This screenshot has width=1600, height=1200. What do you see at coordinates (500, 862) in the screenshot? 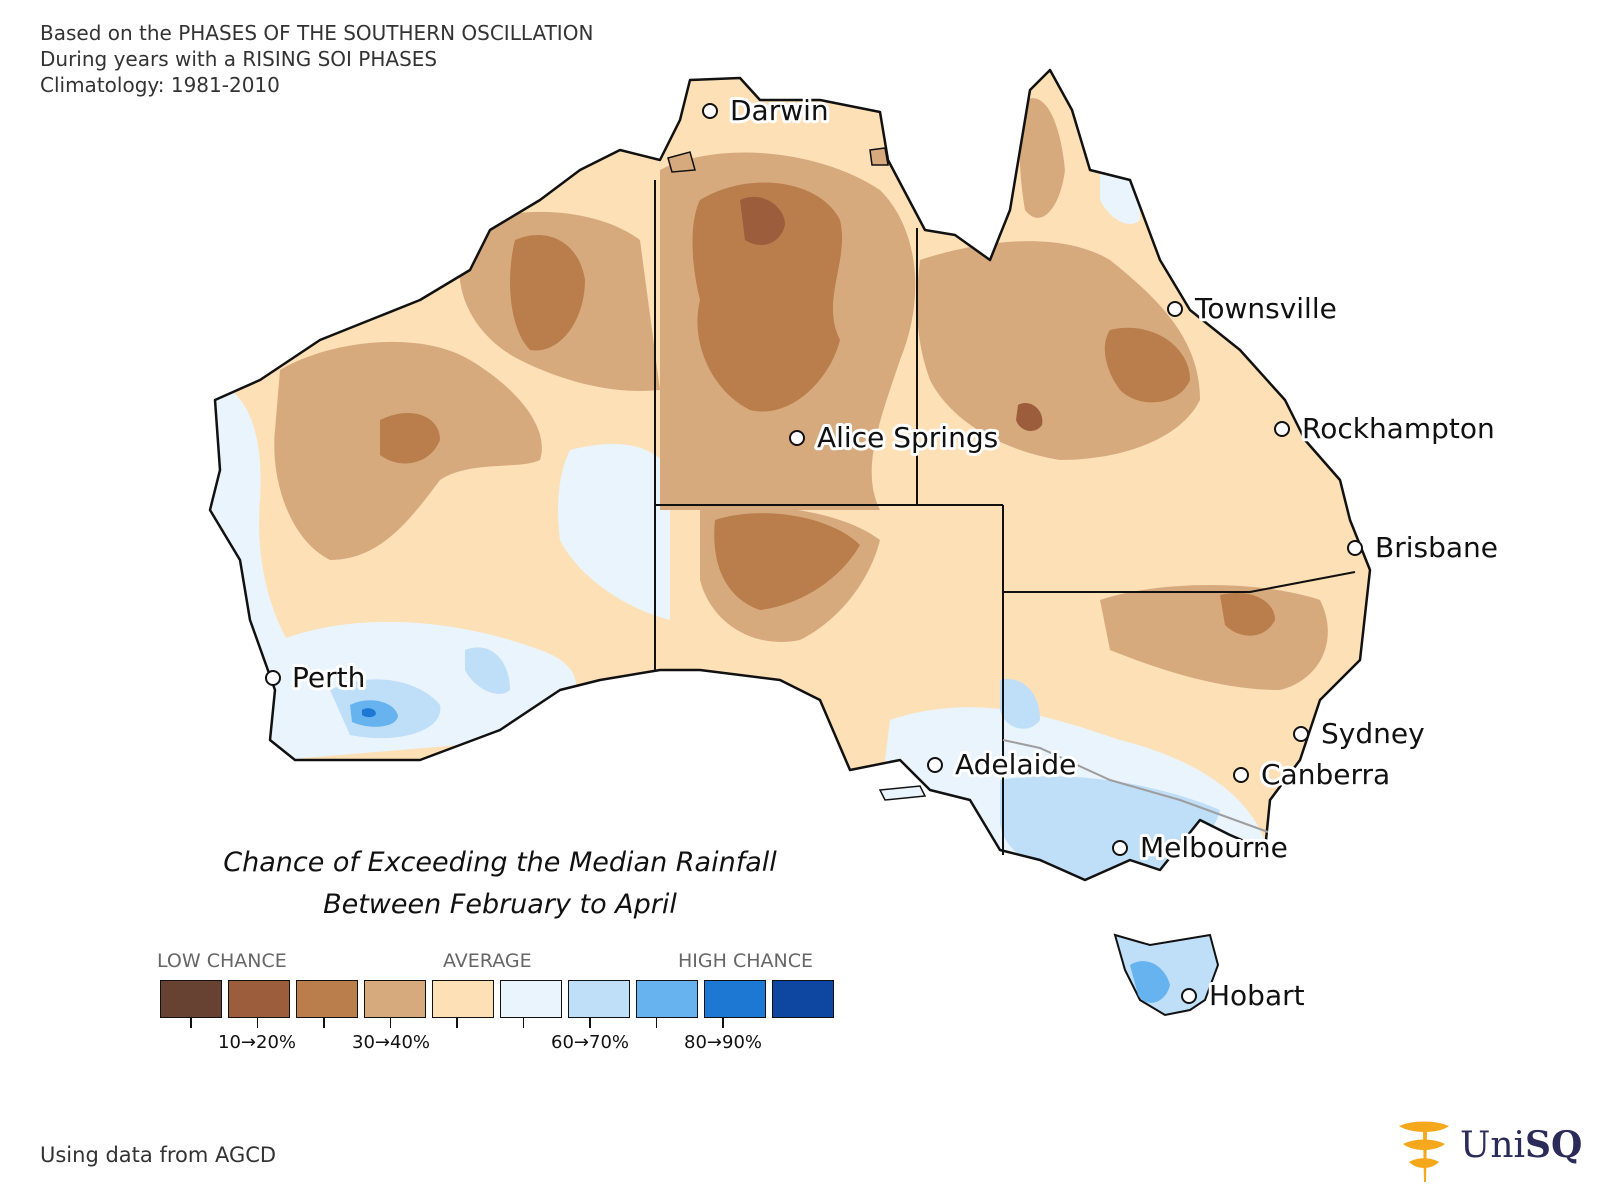
I see `map-title-line1: Chance of Exceeding the Median Rainfall` at bounding box center [500, 862].